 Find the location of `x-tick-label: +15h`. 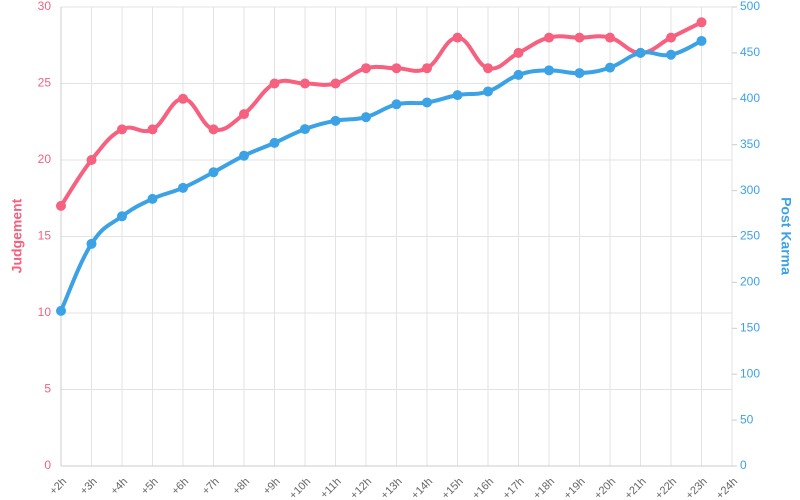

x-tick-label: +15h is located at coordinates (453, 488).